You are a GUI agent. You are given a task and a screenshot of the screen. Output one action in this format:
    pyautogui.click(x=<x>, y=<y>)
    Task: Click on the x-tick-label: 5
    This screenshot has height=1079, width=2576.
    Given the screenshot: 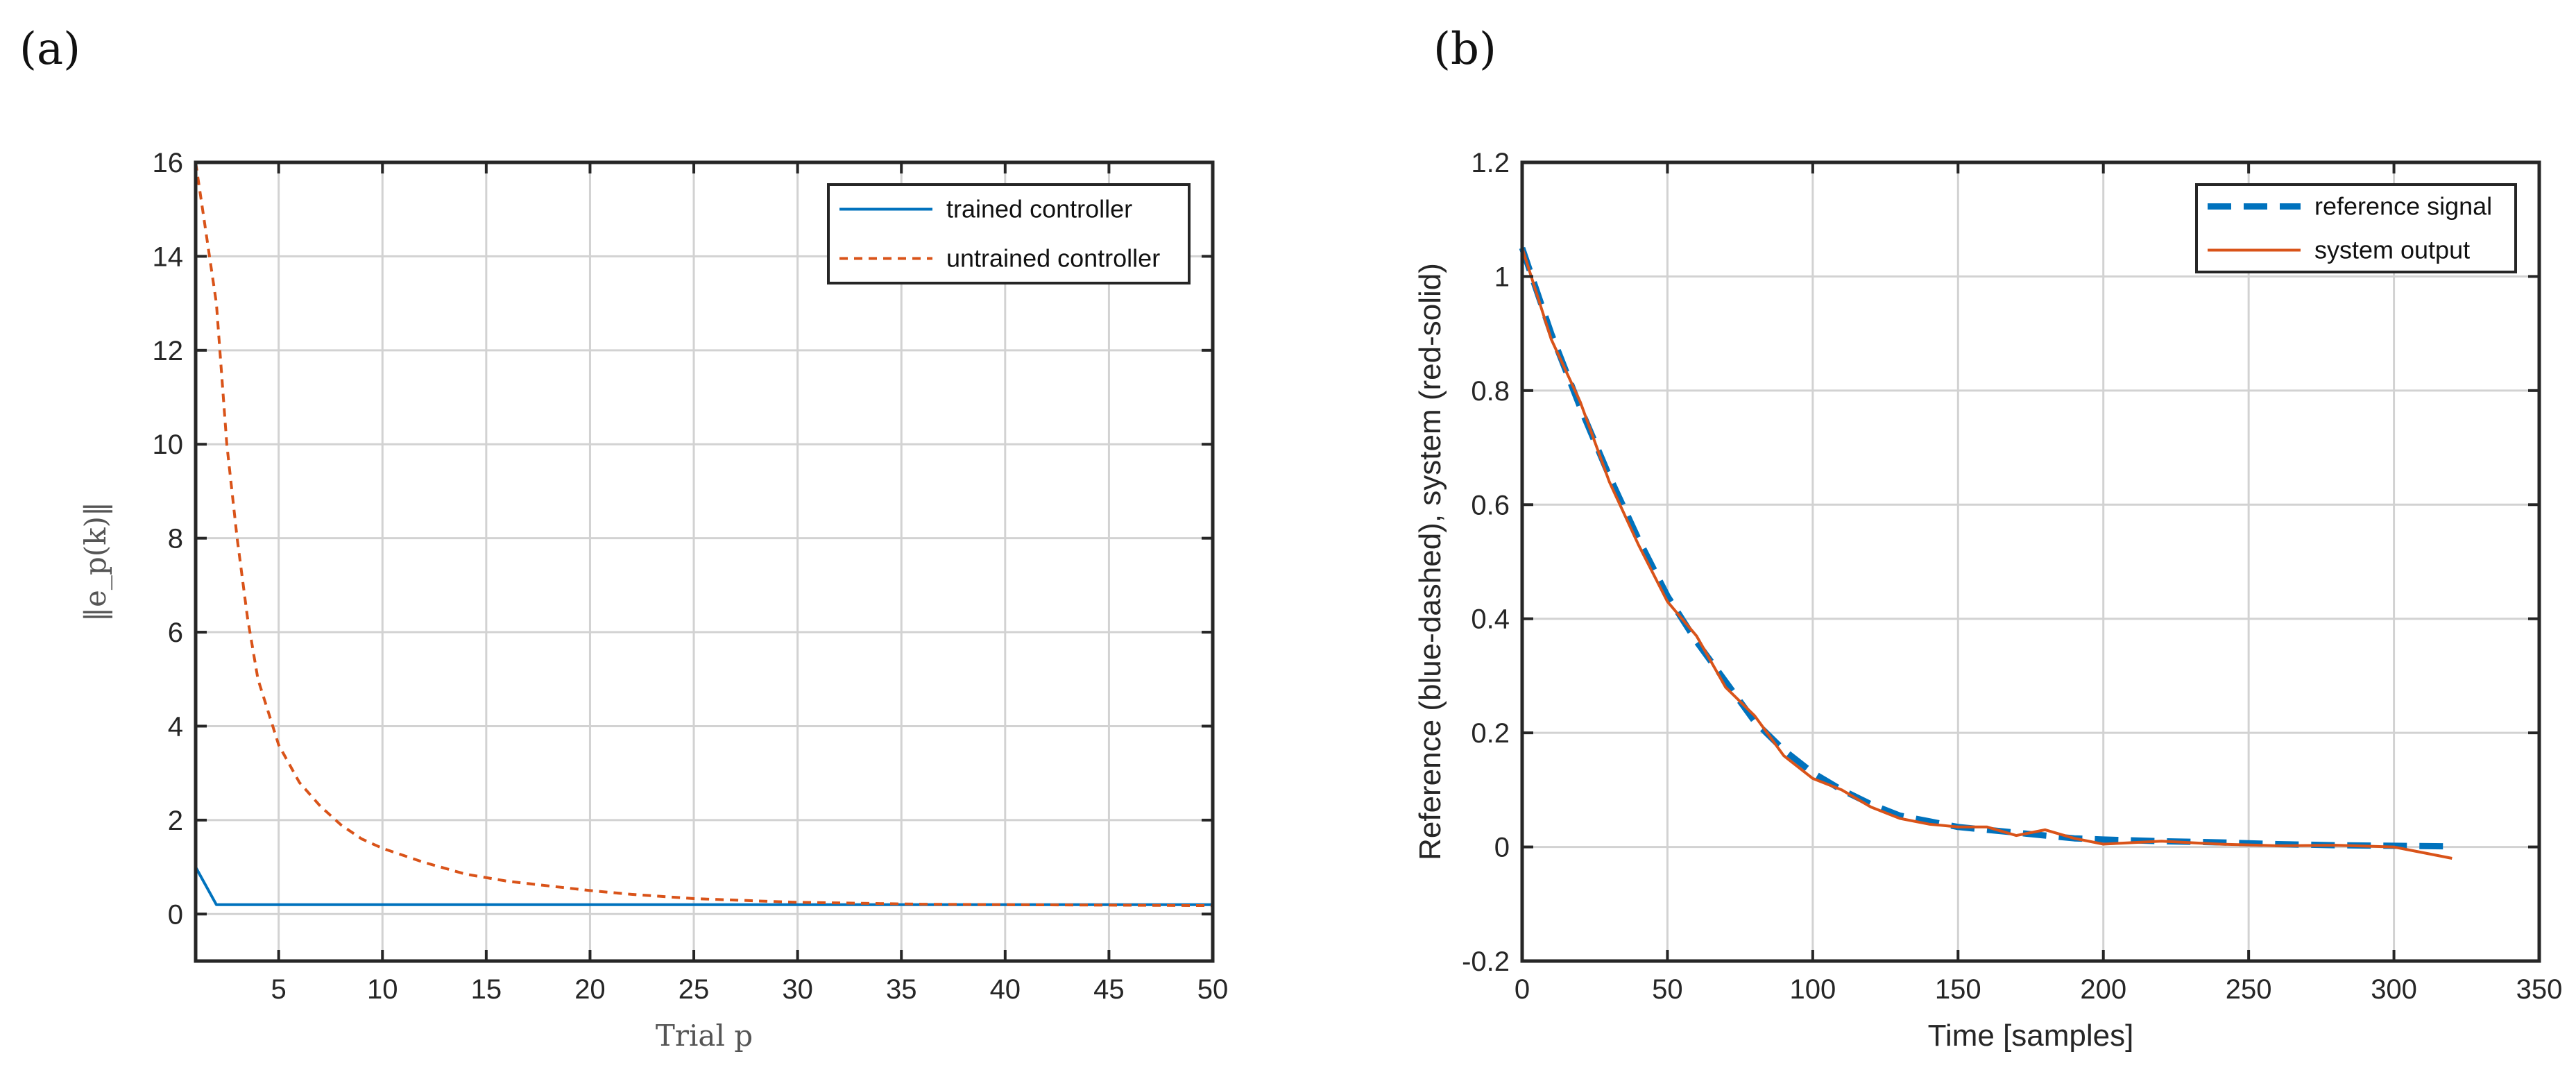 What is the action you would take?
    pyautogui.click(x=279, y=990)
    